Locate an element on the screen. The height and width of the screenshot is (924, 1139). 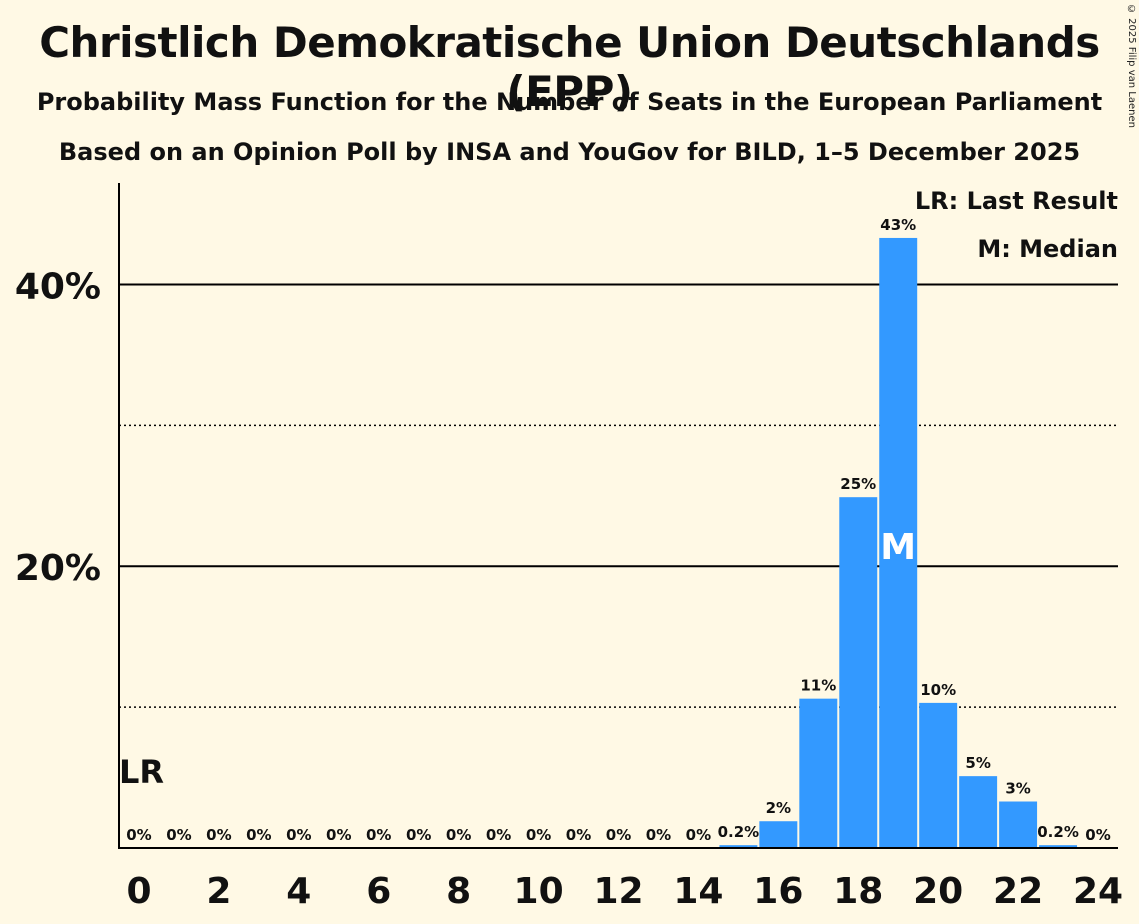
value-label-seat-23: 0.2% is located at coordinates (1058, 832).